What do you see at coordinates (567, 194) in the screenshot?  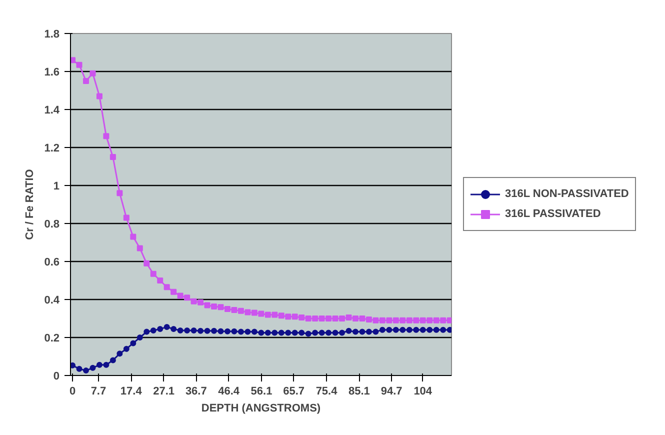 I see `legend-label: 316L NON-PASSIVATED` at bounding box center [567, 194].